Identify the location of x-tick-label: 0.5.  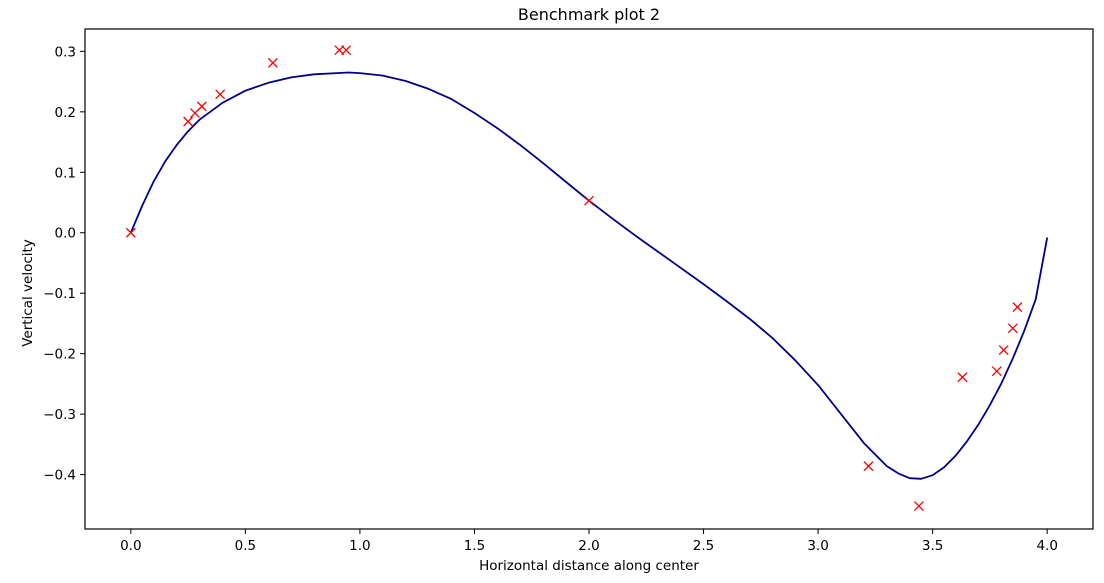
(245, 546).